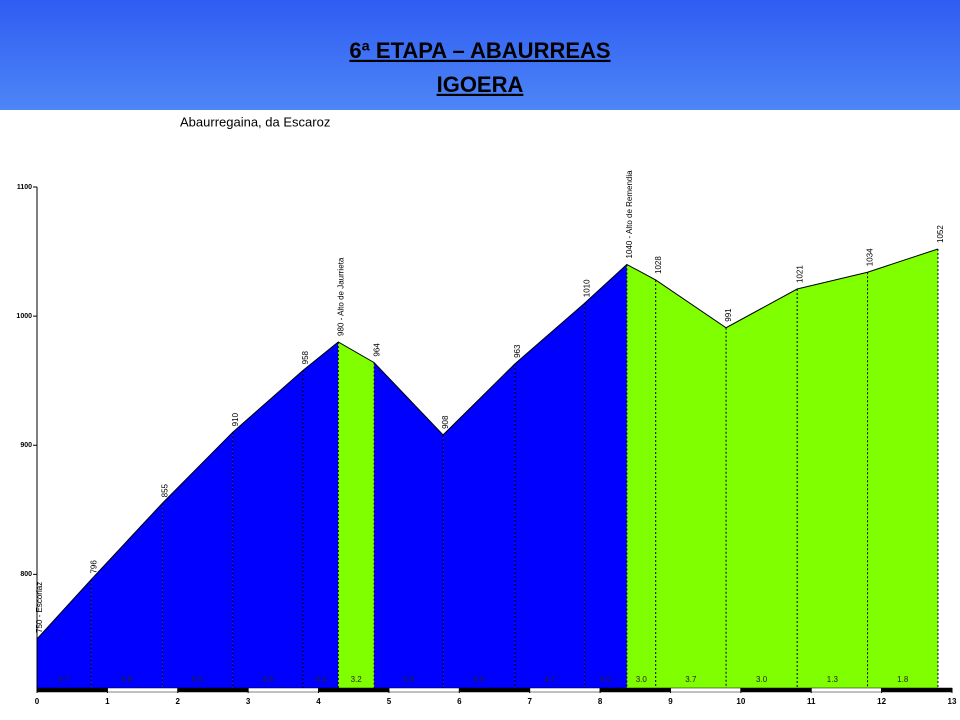 The height and width of the screenshot is (720, 960). What do you see at coordinates (389, 701) in the screenshot?
I see `x-tick-label: 5` at bounding box center [389, 701].